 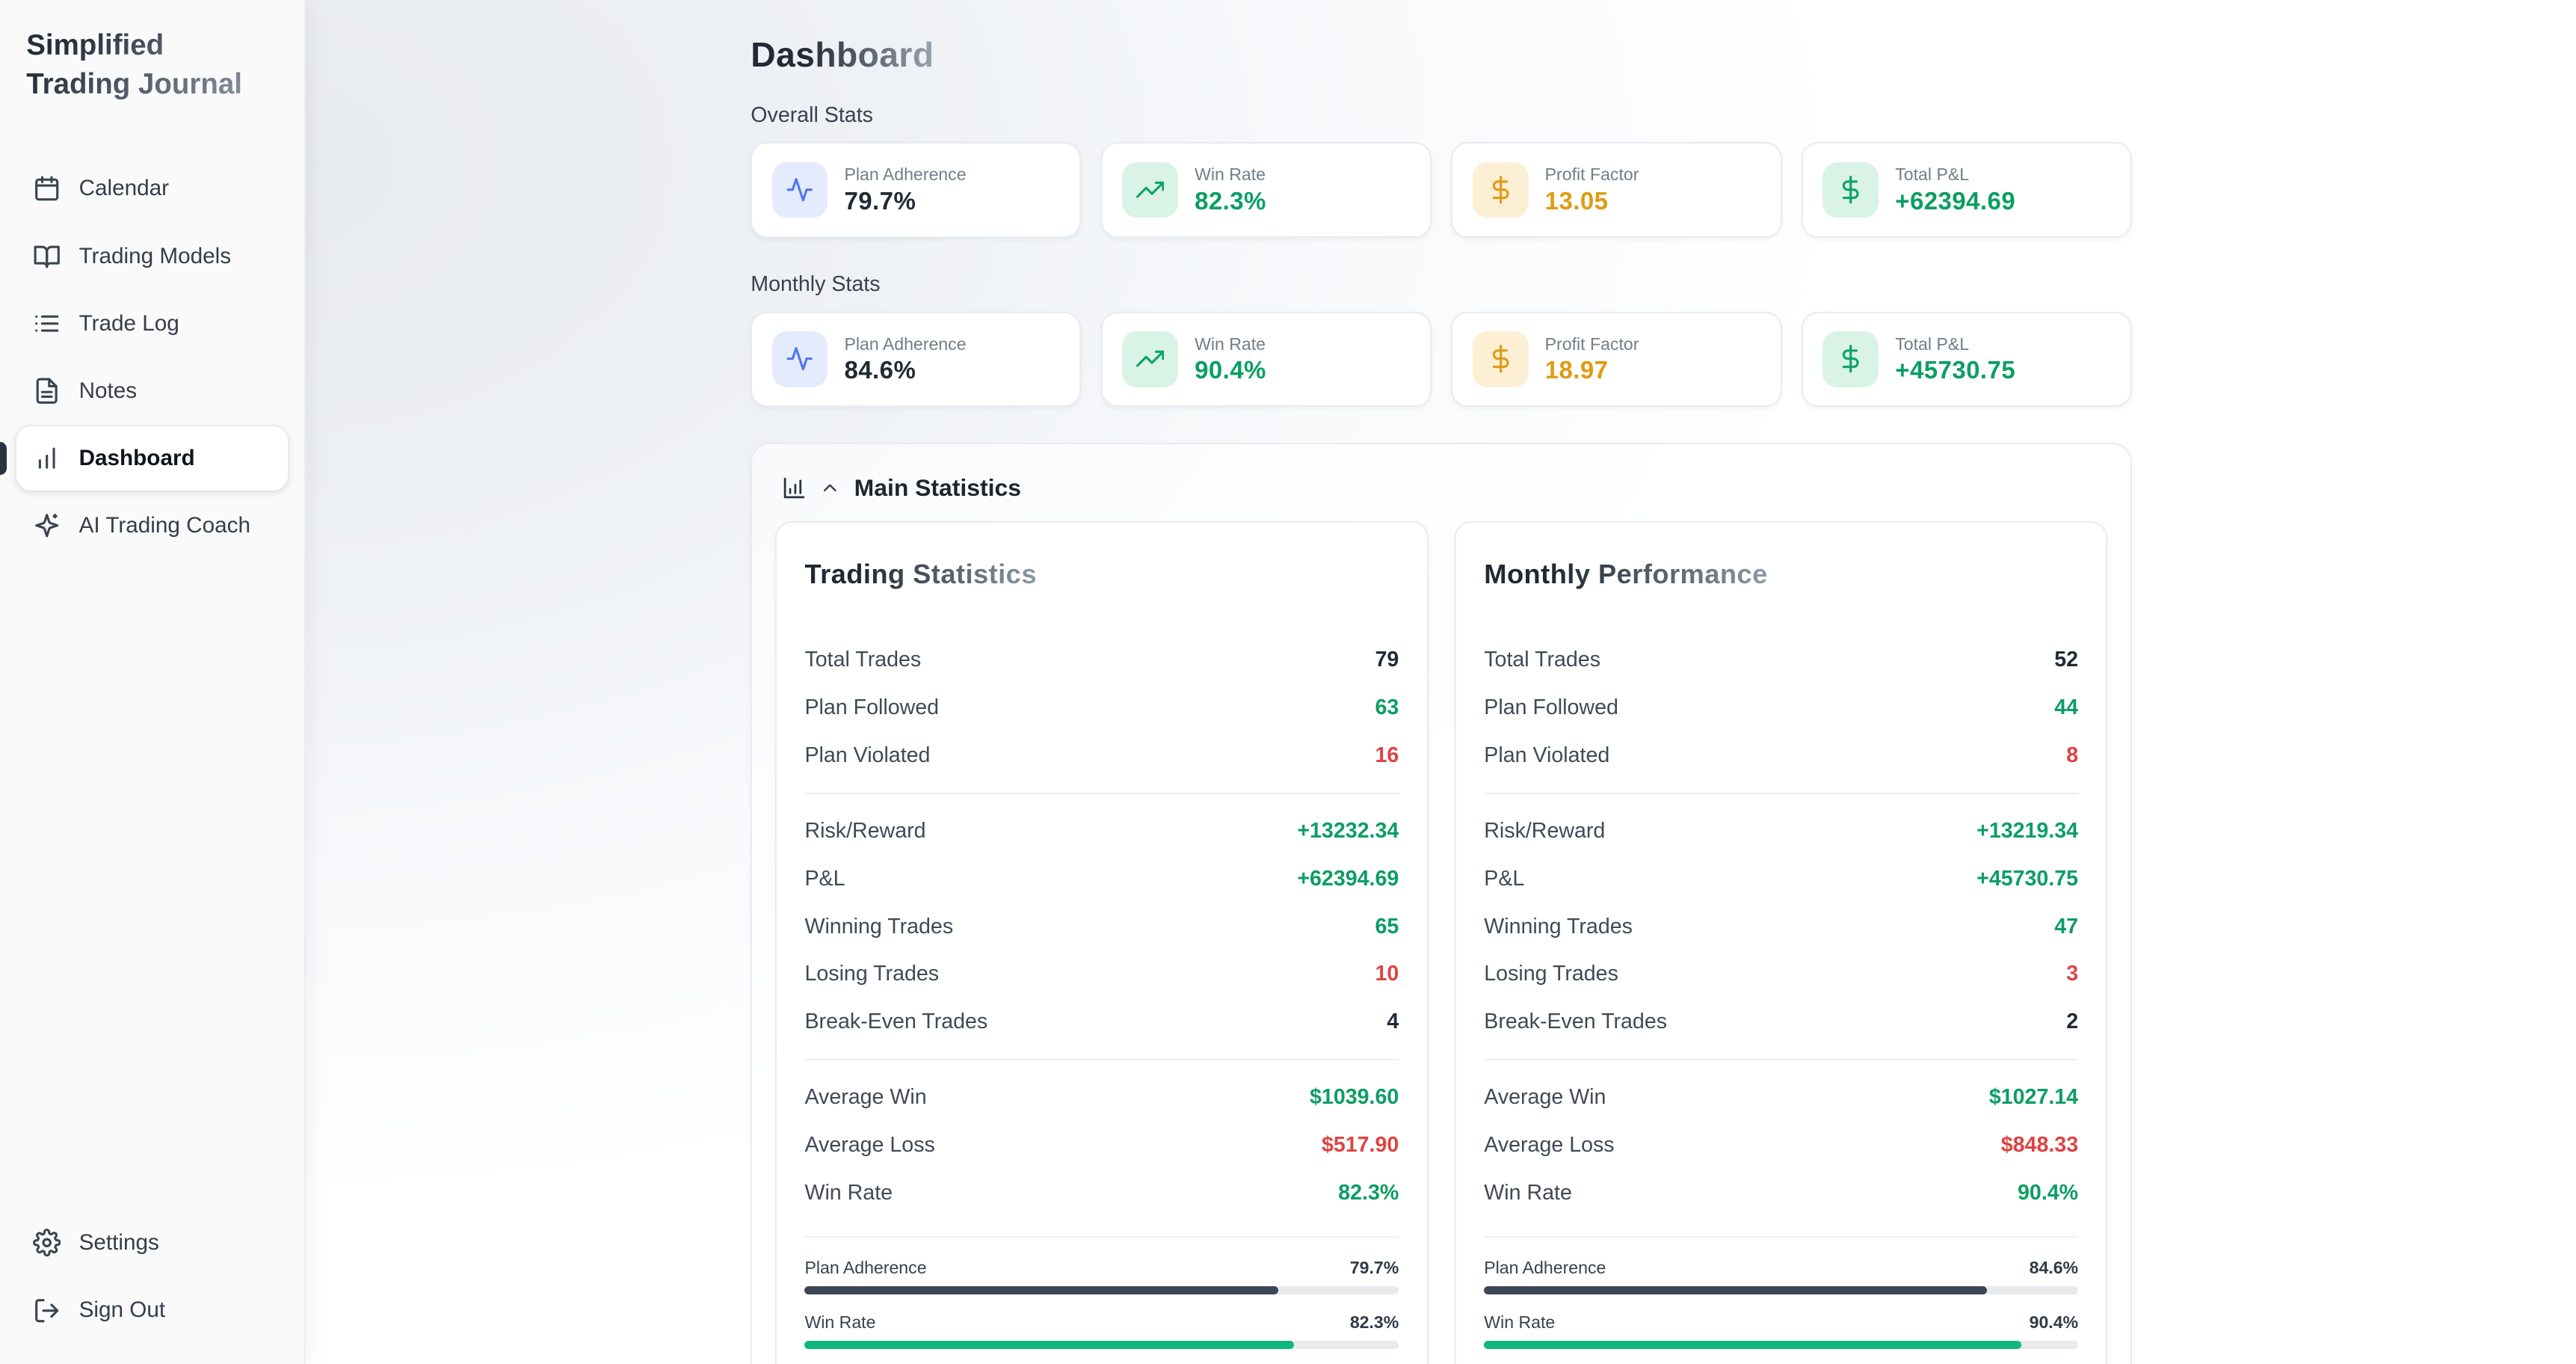 I want to click on card-title: Trading Statistics, so click(x=920, y=574).